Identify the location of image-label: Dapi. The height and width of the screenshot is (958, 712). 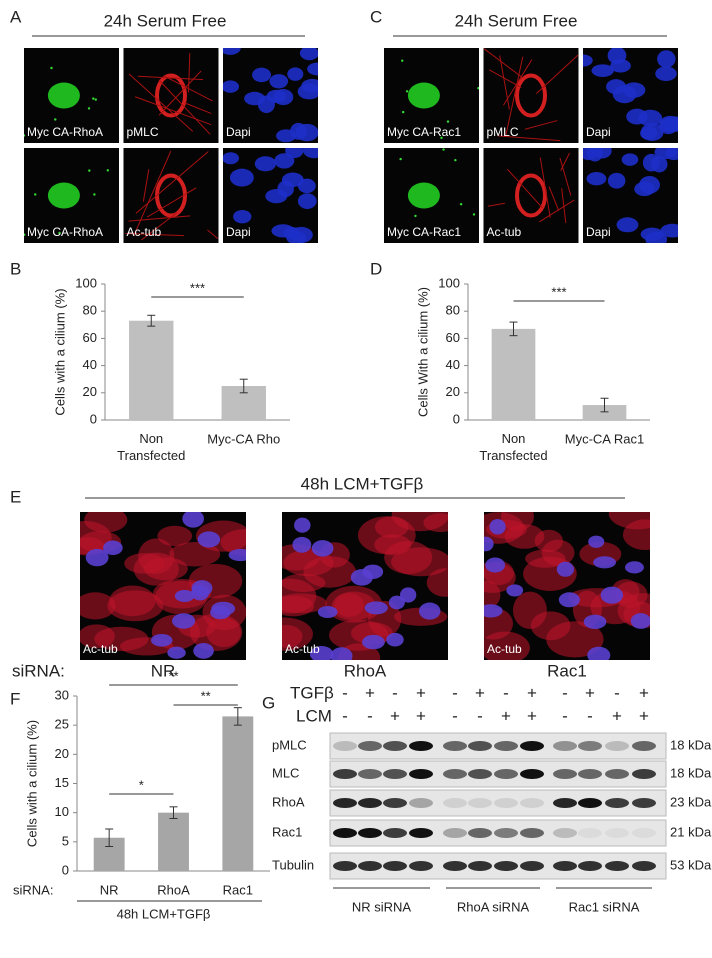
(238, 132).